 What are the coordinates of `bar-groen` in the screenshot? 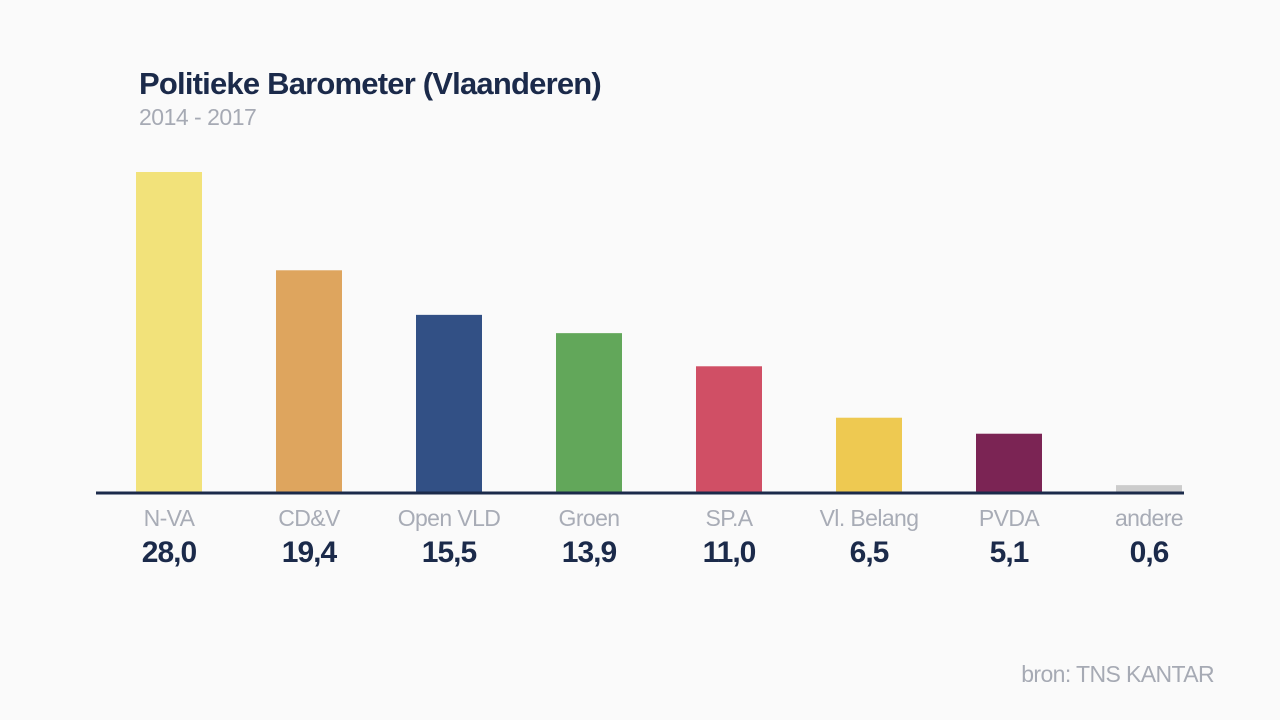 It's located at (589, 412).